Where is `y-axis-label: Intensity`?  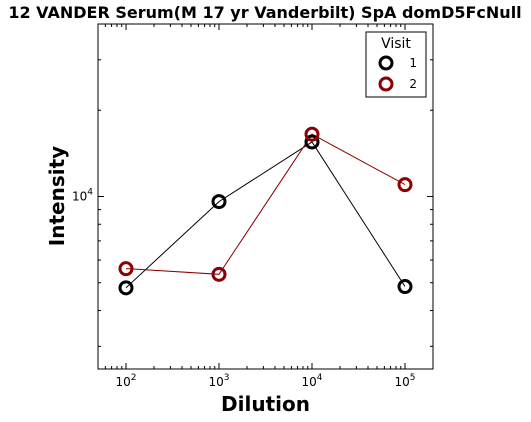
y-axis-label: Intensity is located at coordinates (57, 196).